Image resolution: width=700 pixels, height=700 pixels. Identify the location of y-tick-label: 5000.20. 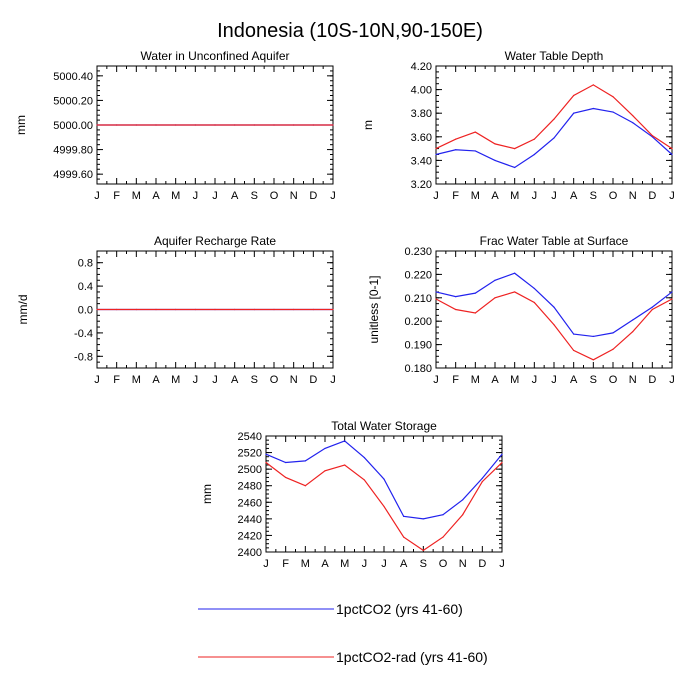
(73, 101).